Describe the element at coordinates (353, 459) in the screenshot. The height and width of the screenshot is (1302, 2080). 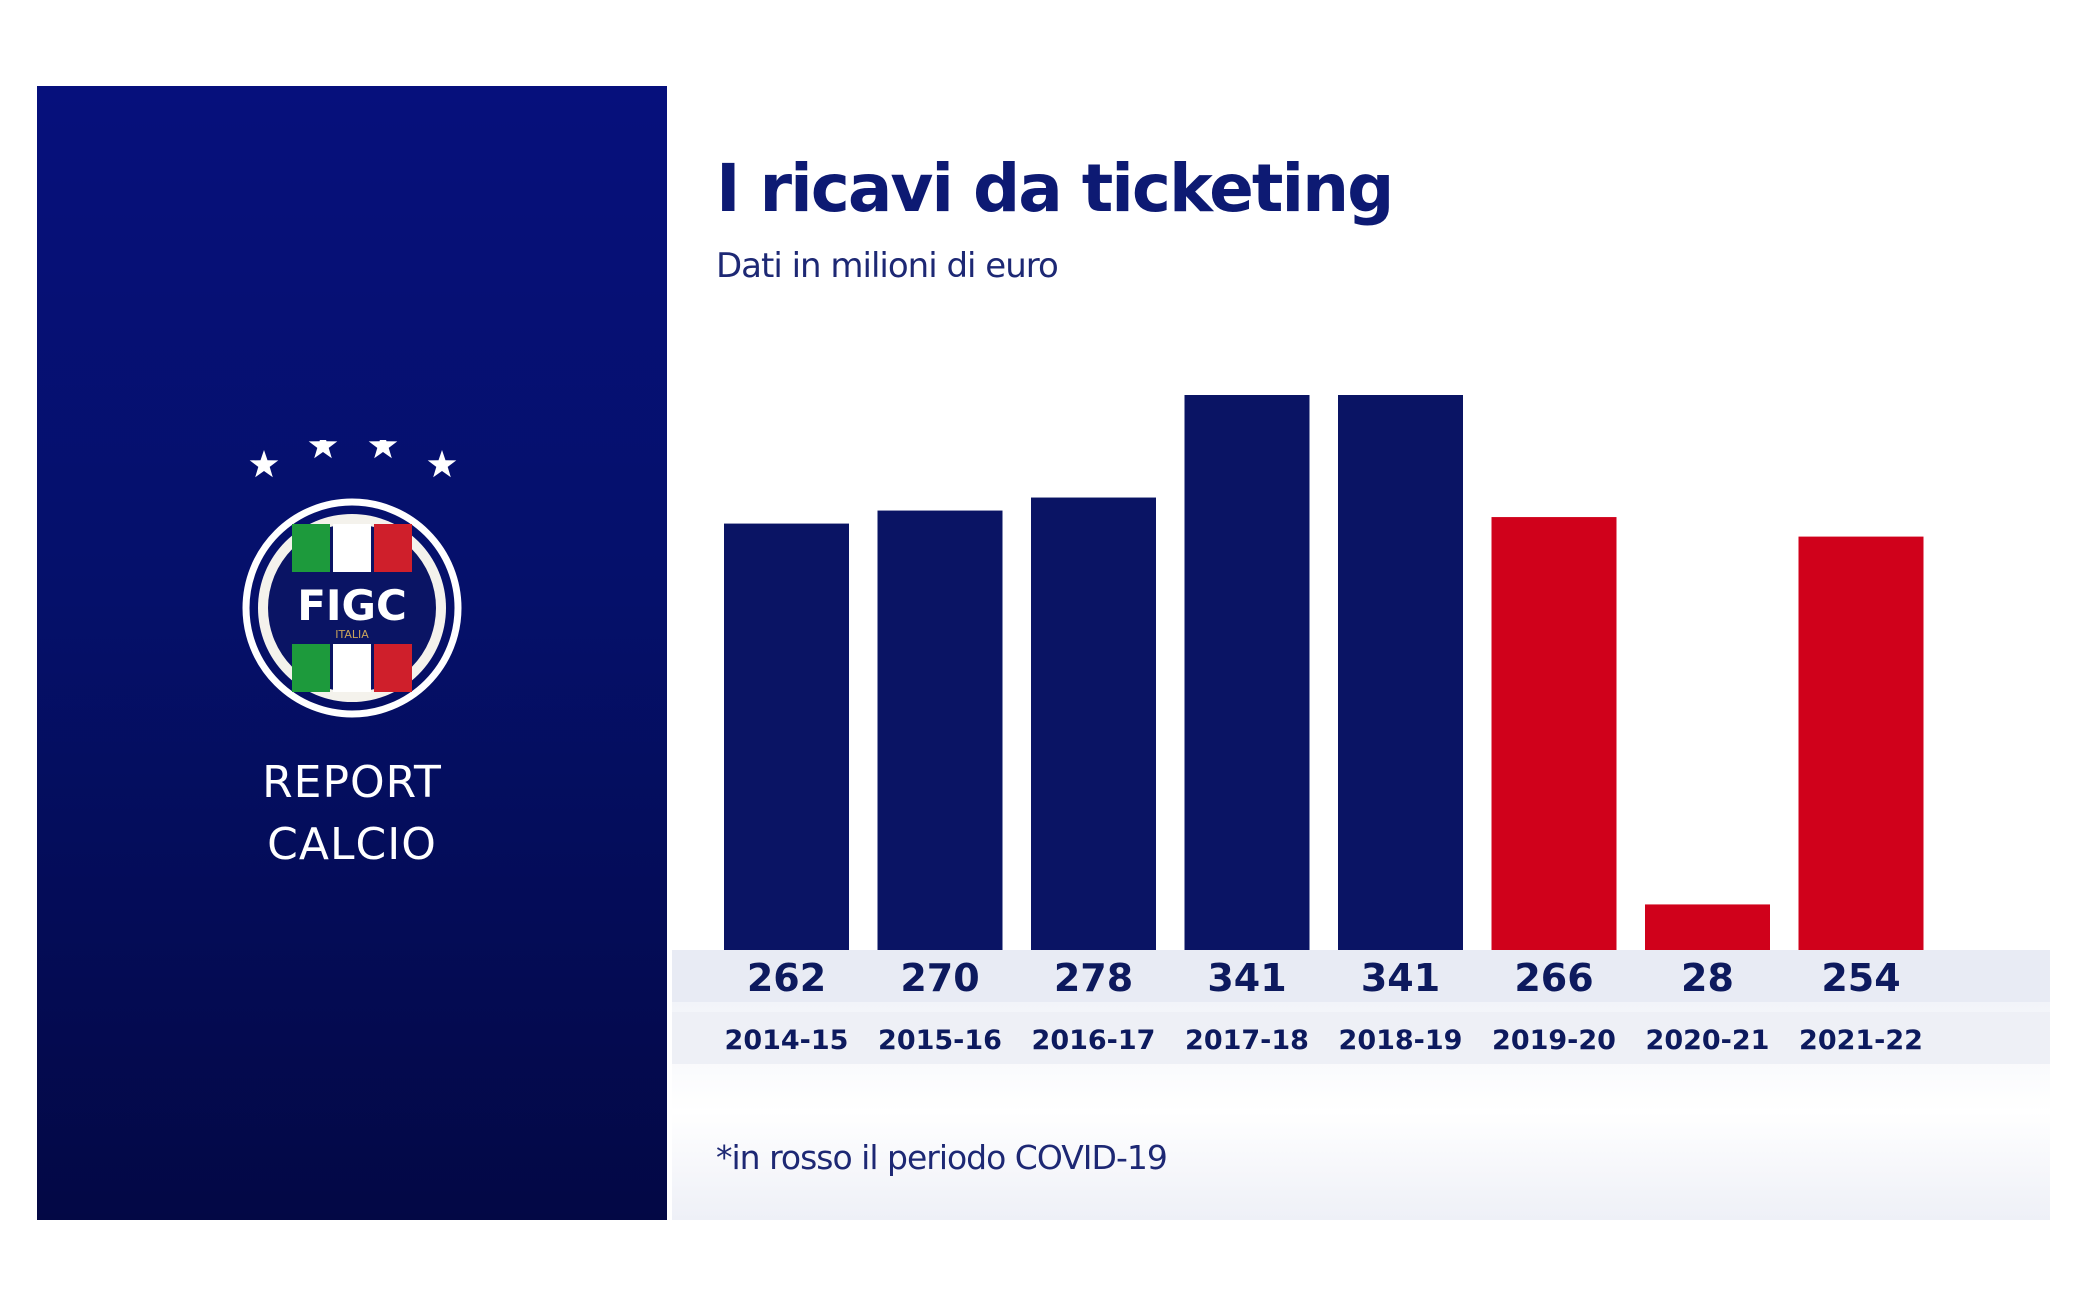
I see `logo-stars` at that location.